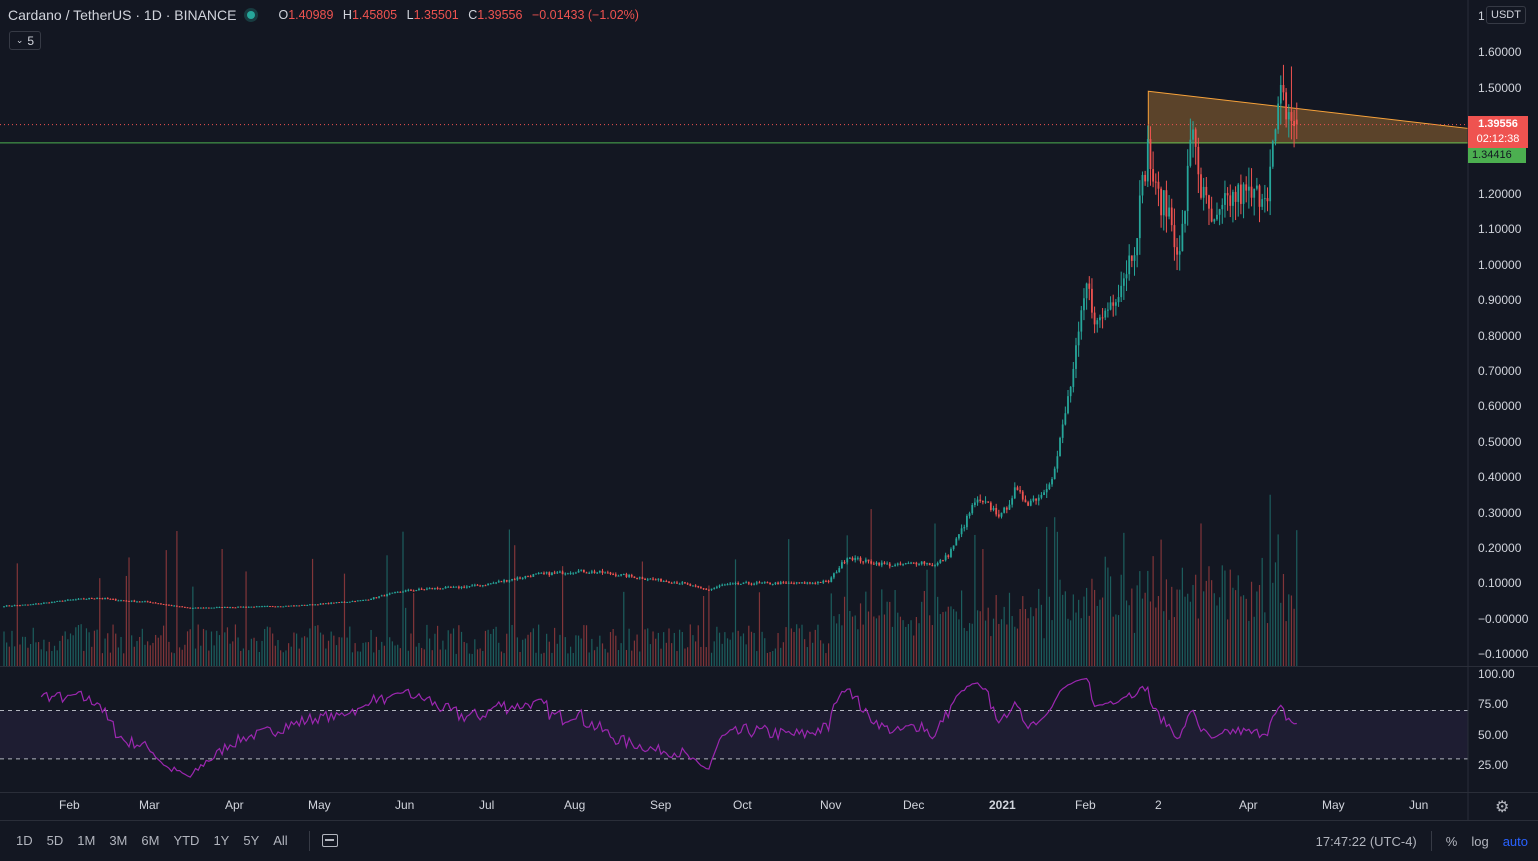 The width and height of the screenshot is (1538, 861). Describe the element at coordinates (668, 727) in the screenshot. I see `rsi-line` at that location.